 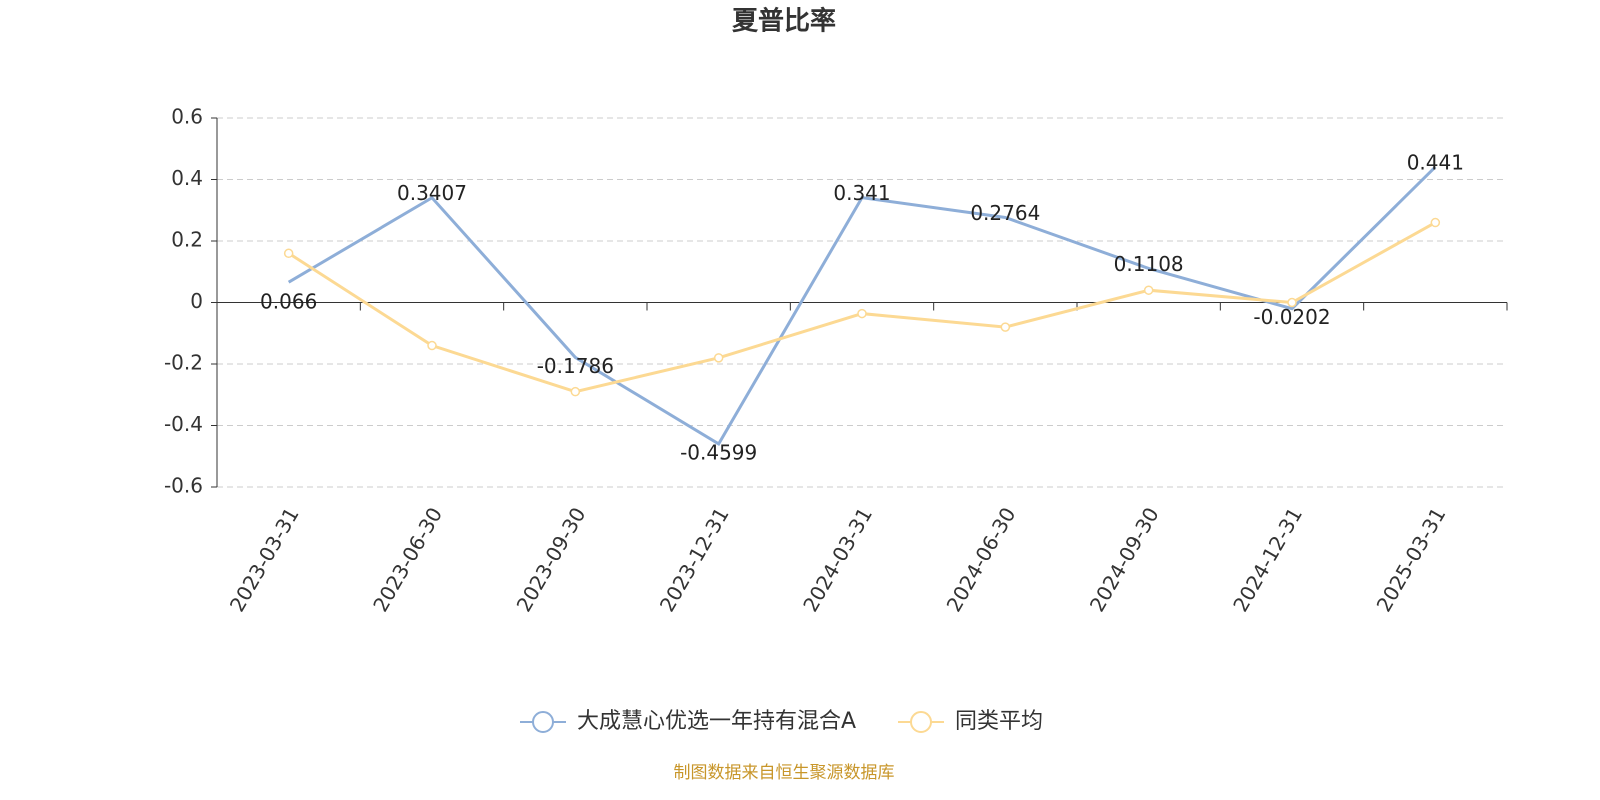 I want to click on x-tick-label: 2023-12-31, so click(x=694, y=559).